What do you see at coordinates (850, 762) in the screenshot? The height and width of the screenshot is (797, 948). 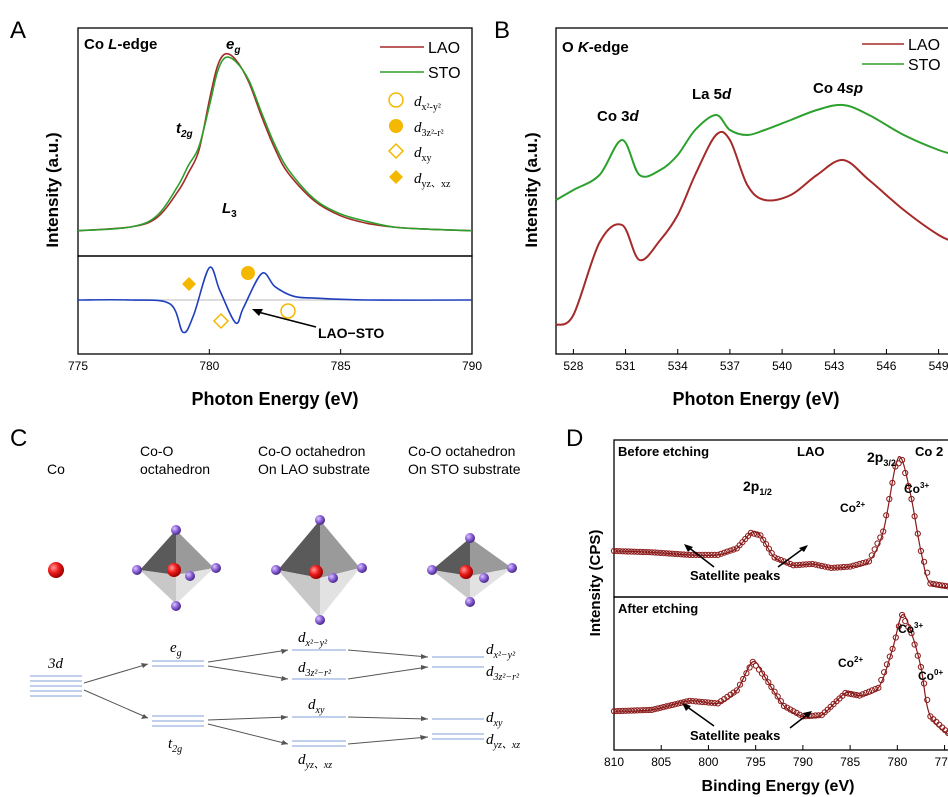 I see `panel-d-tick-label: 785` at bounding box center [850, 762].